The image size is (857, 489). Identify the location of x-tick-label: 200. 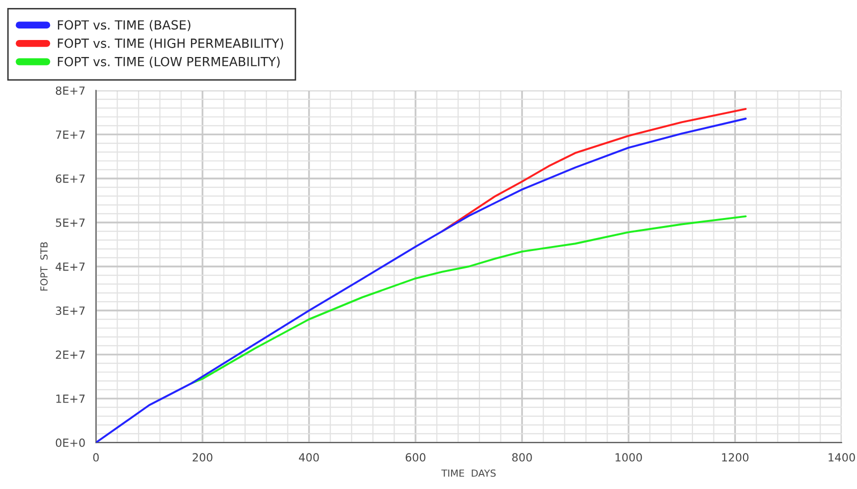
(202, 457).